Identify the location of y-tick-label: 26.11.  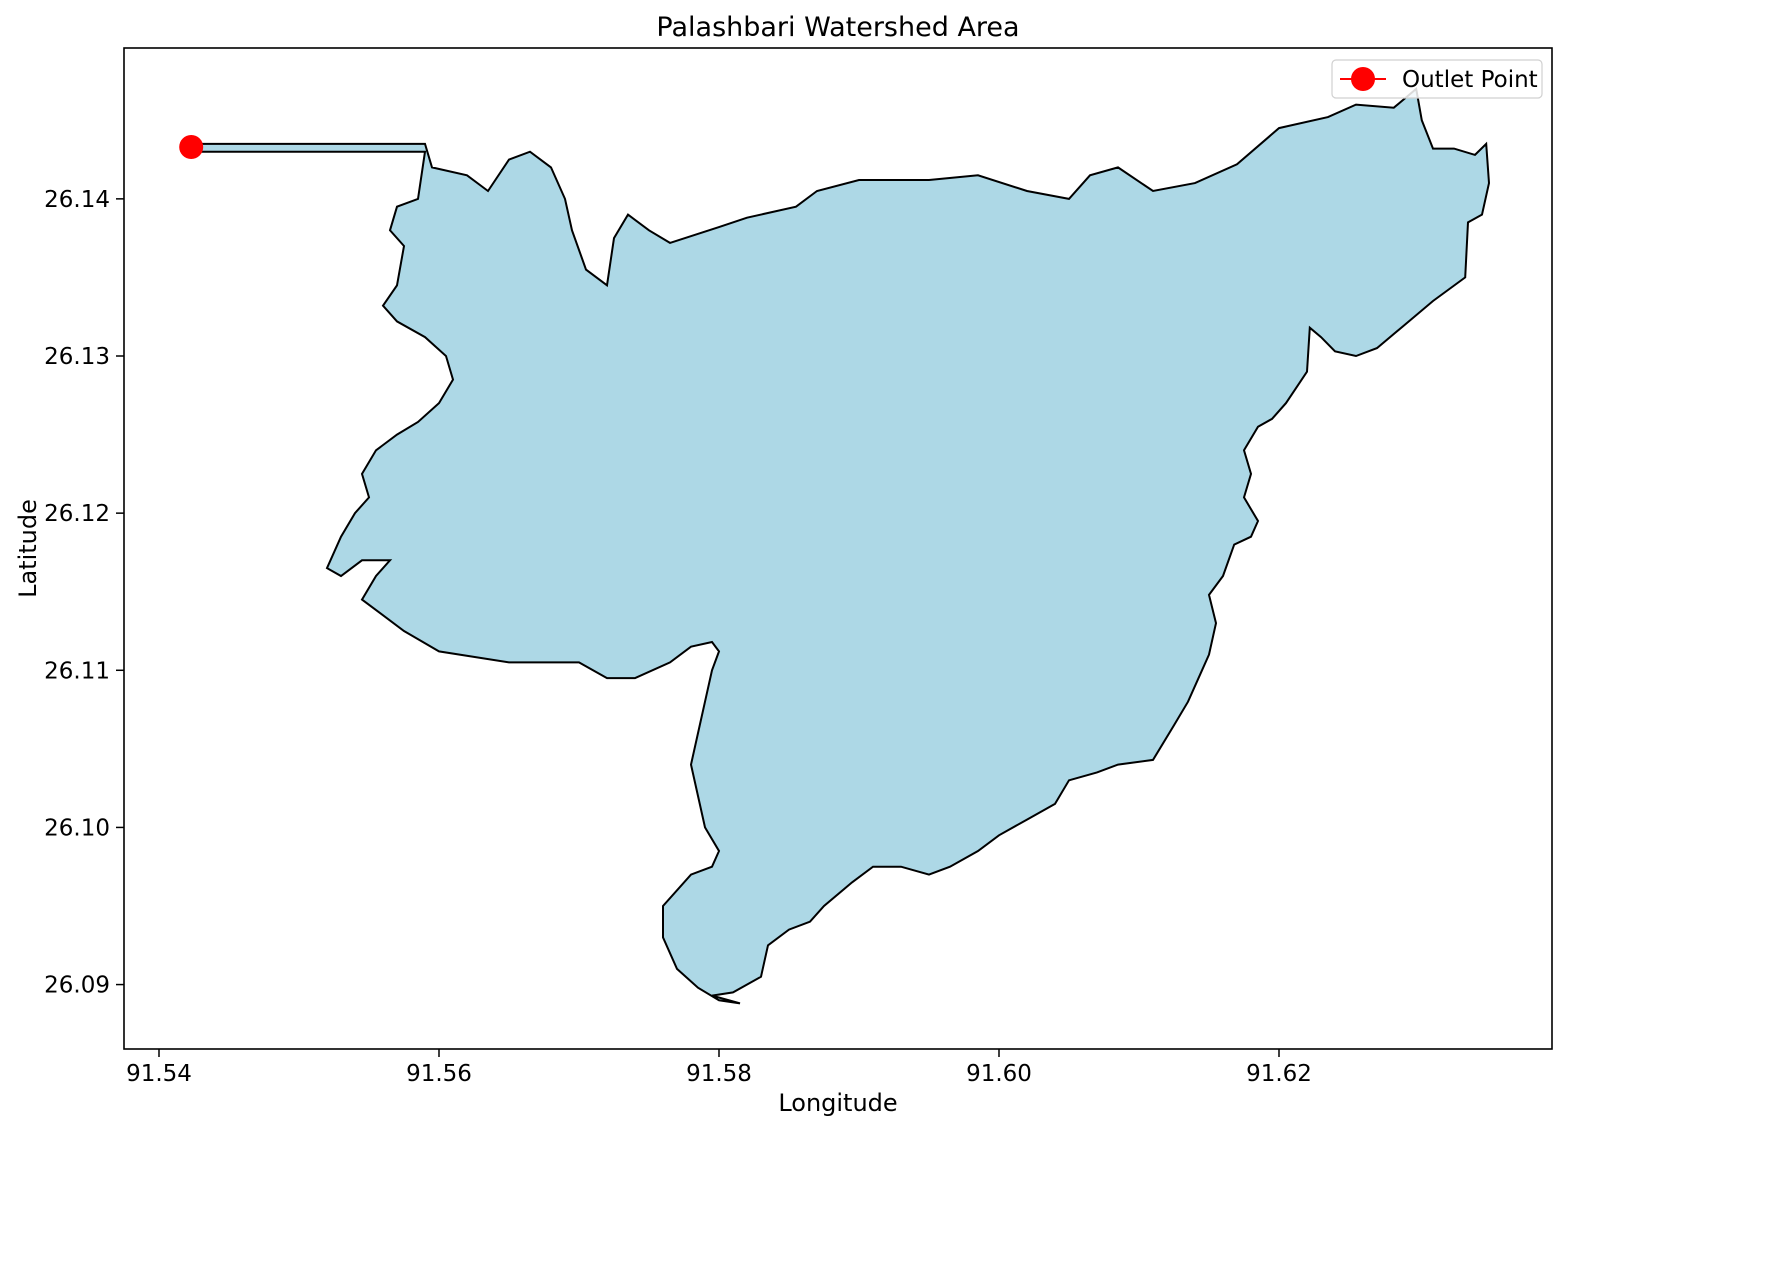
(77, 671).